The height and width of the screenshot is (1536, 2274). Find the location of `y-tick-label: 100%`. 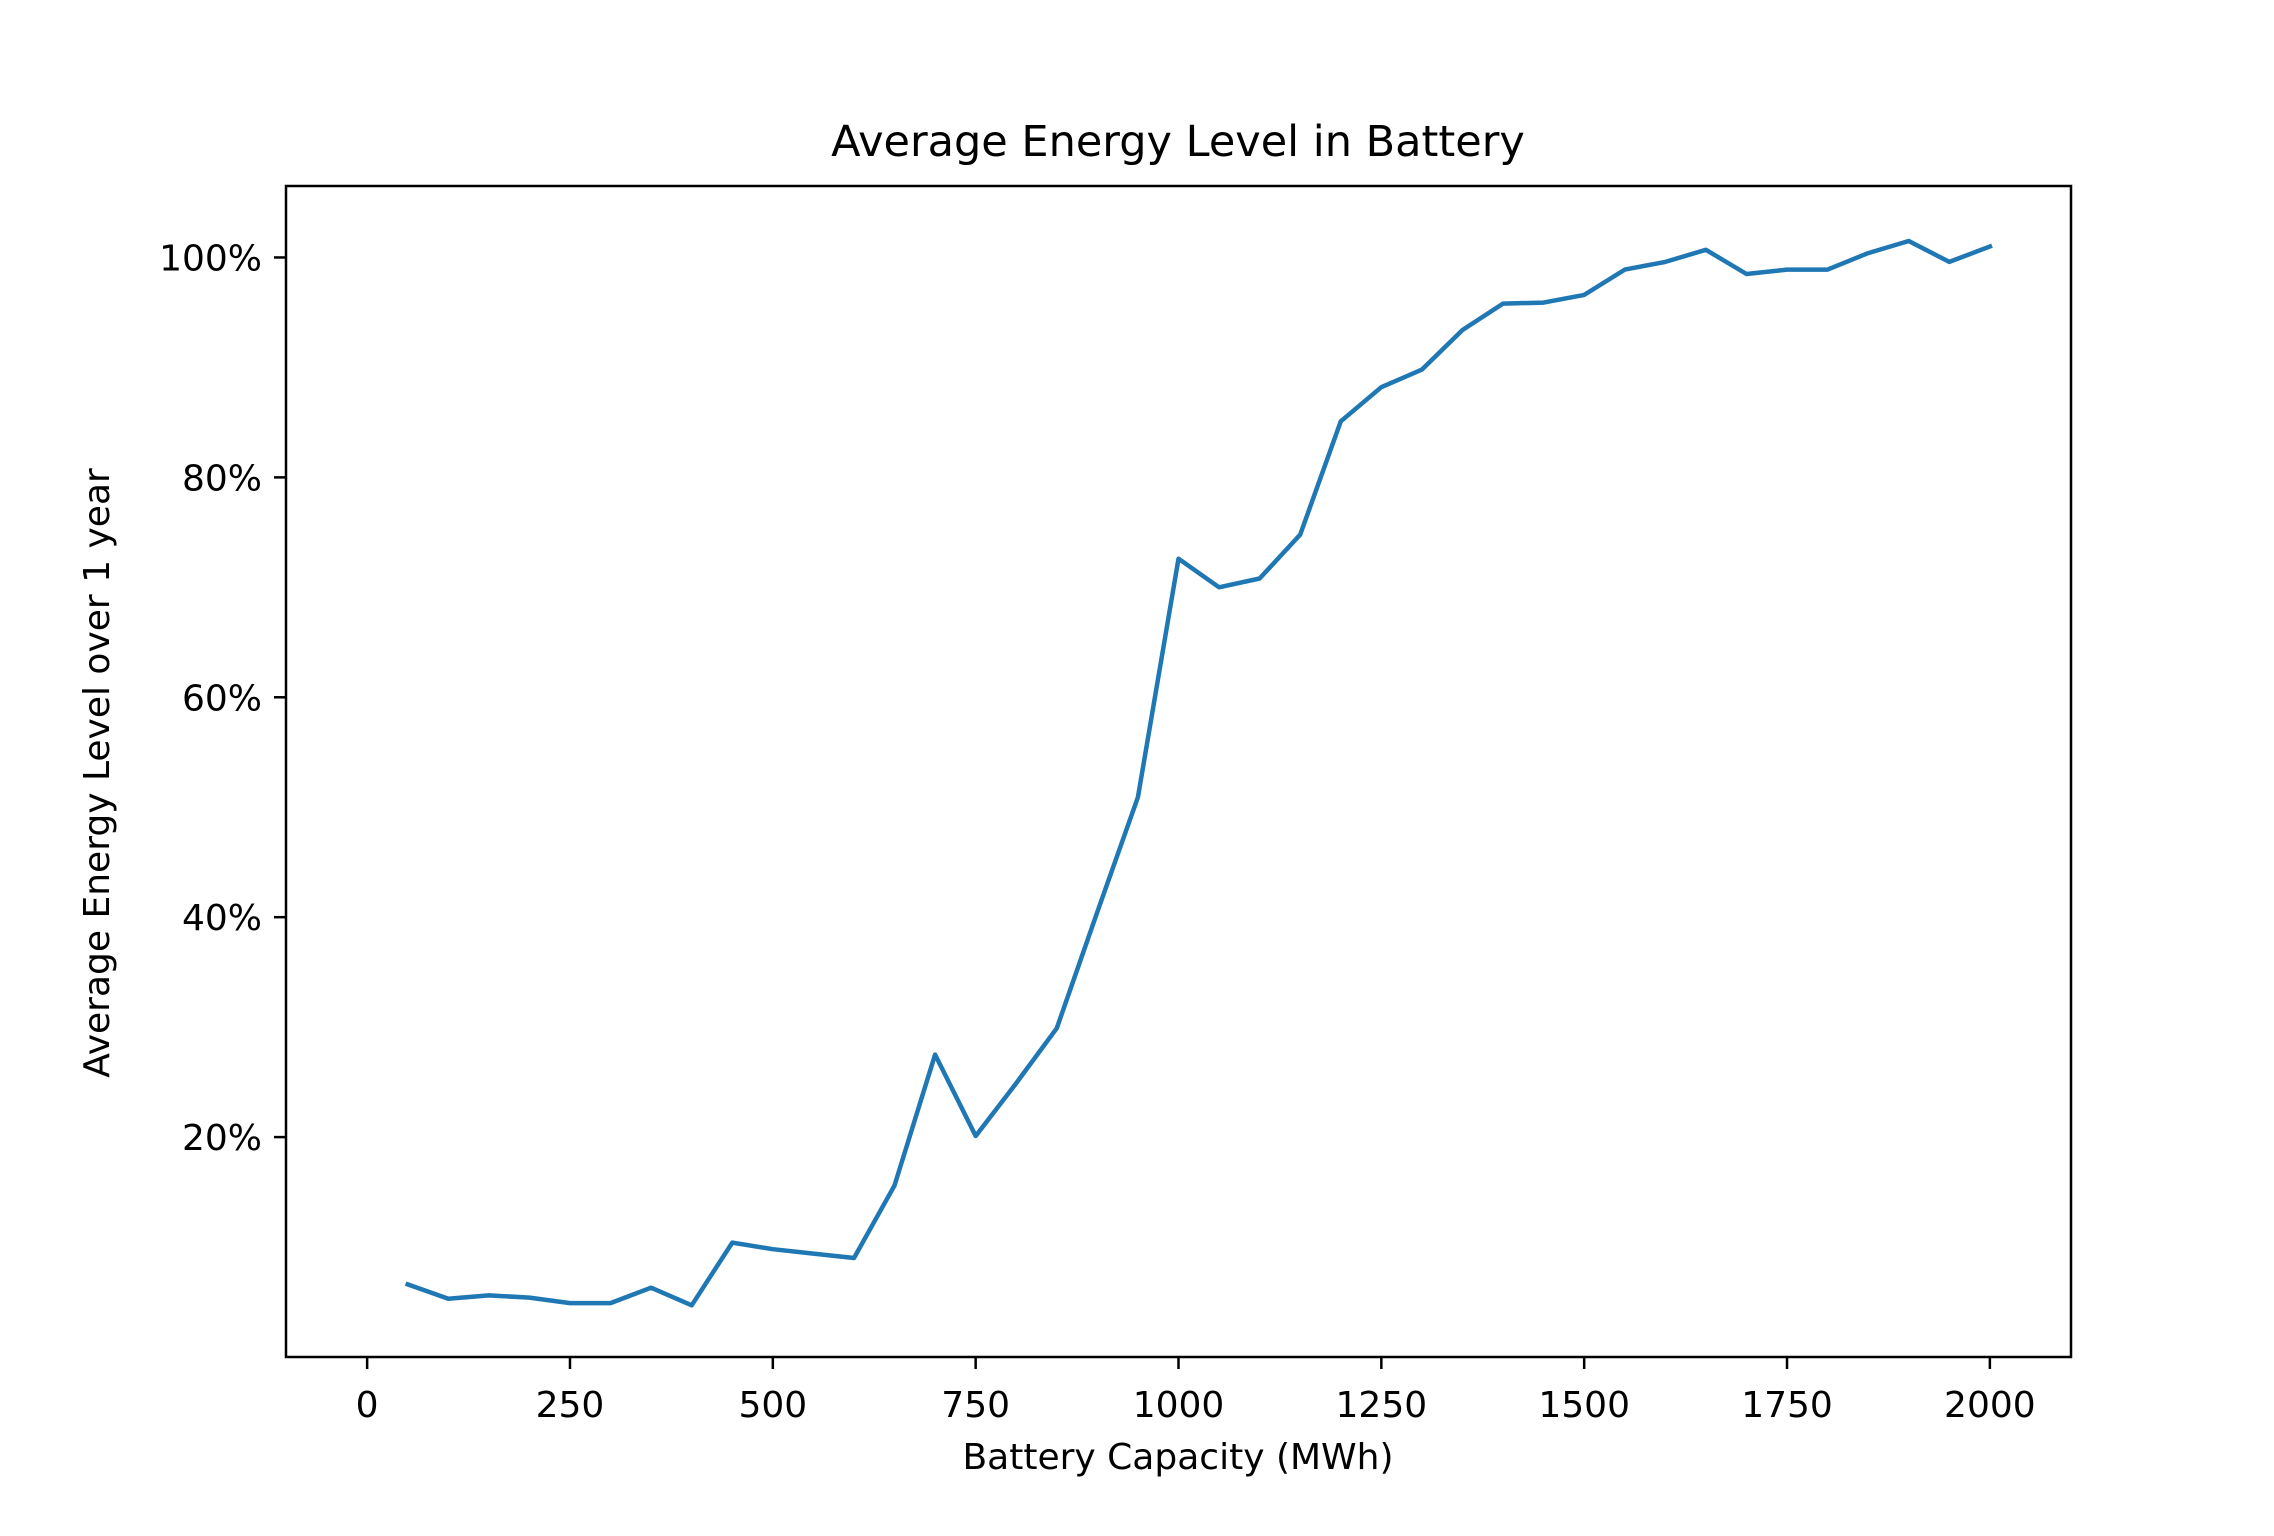

y-tick-label: 100% is located at coordinates (210, 258).